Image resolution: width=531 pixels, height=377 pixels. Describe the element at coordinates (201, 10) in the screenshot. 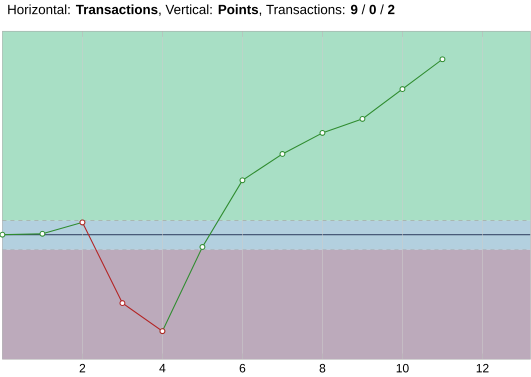

I see `chart-title: Horizontal: Transactions, Vertical: Points, Transactions: 9 / 0 / 2` at that location.